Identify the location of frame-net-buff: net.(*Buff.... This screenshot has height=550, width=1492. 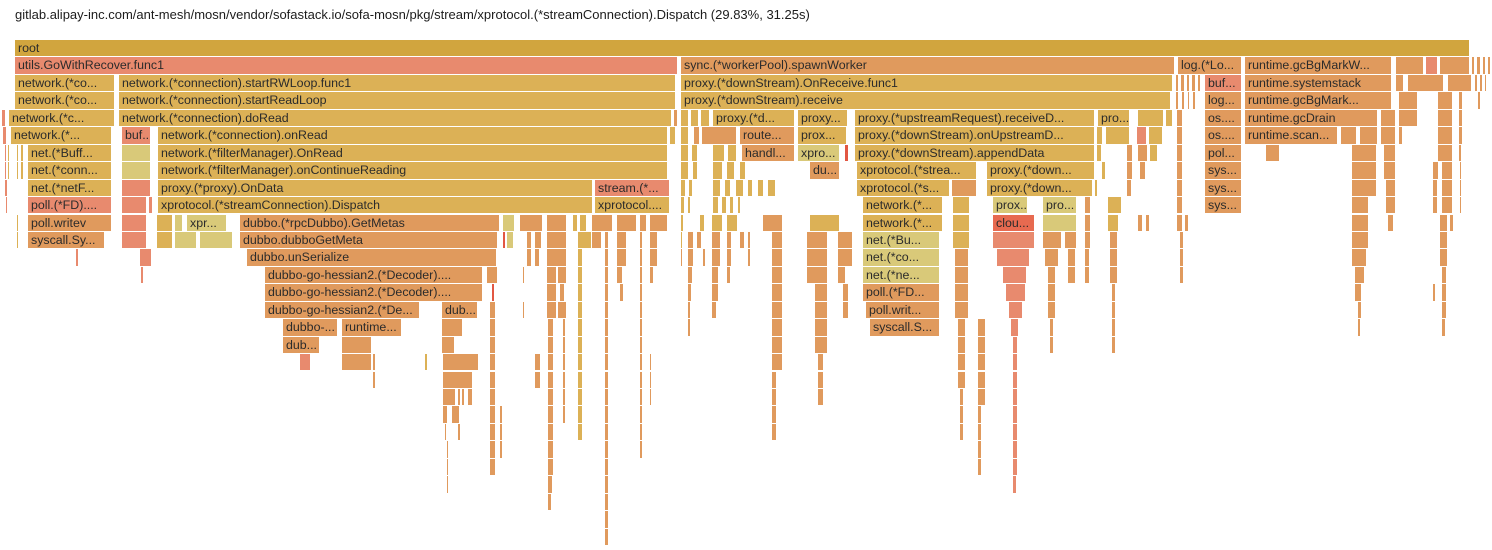
(69, 153).